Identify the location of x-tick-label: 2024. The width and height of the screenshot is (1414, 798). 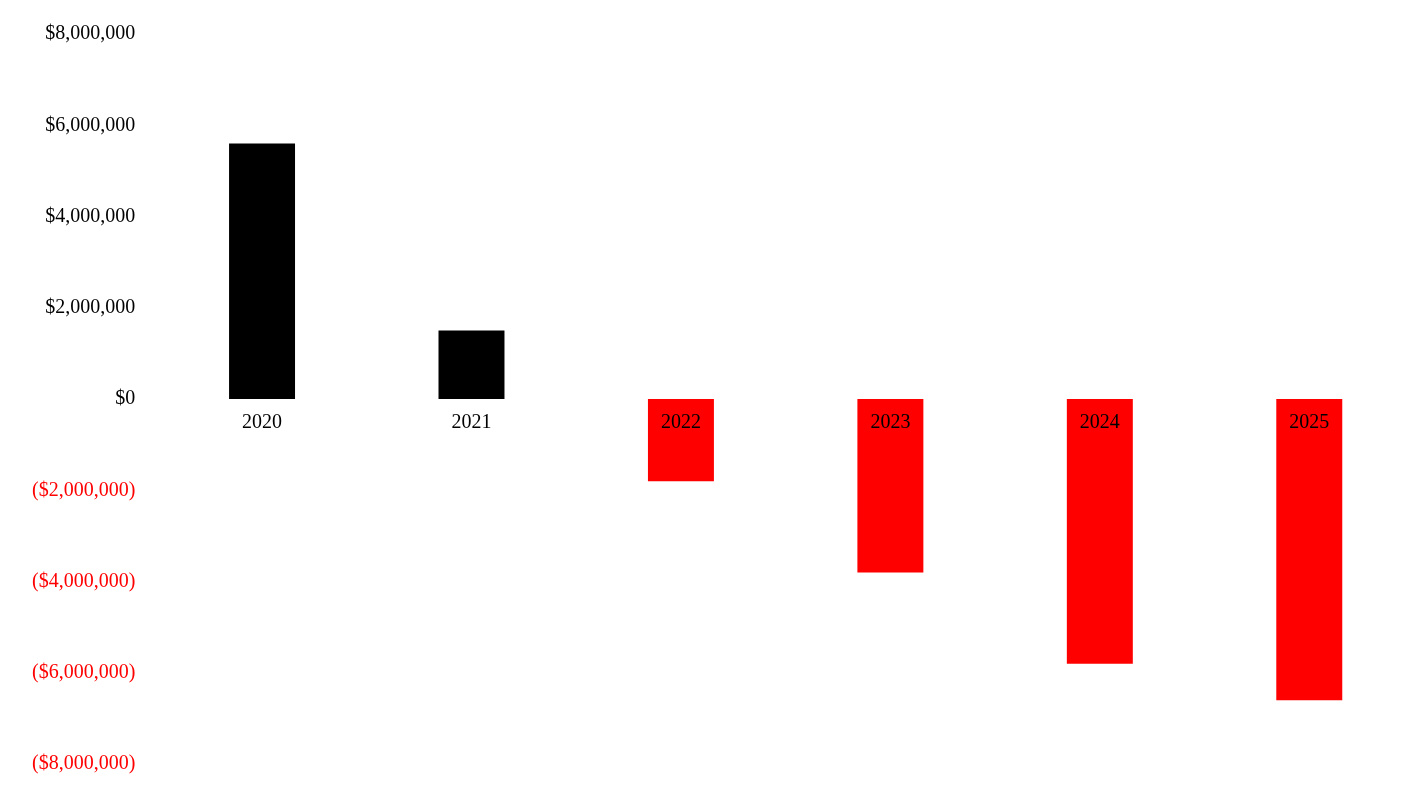
(1099, 421).